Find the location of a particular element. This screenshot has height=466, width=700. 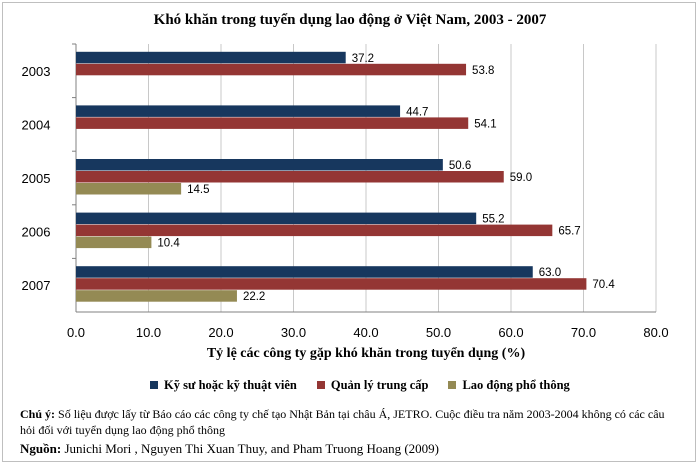

data-label: 54.1 is located at coordinates (485, 124).